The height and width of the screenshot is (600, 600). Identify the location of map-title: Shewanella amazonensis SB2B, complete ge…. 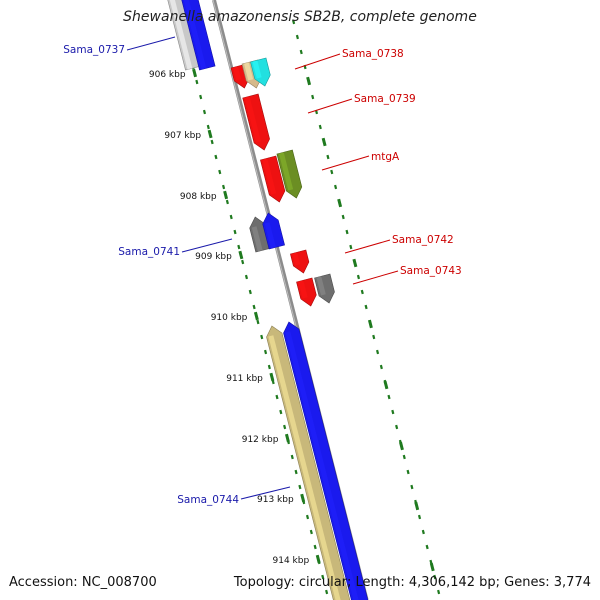
(300, 17).